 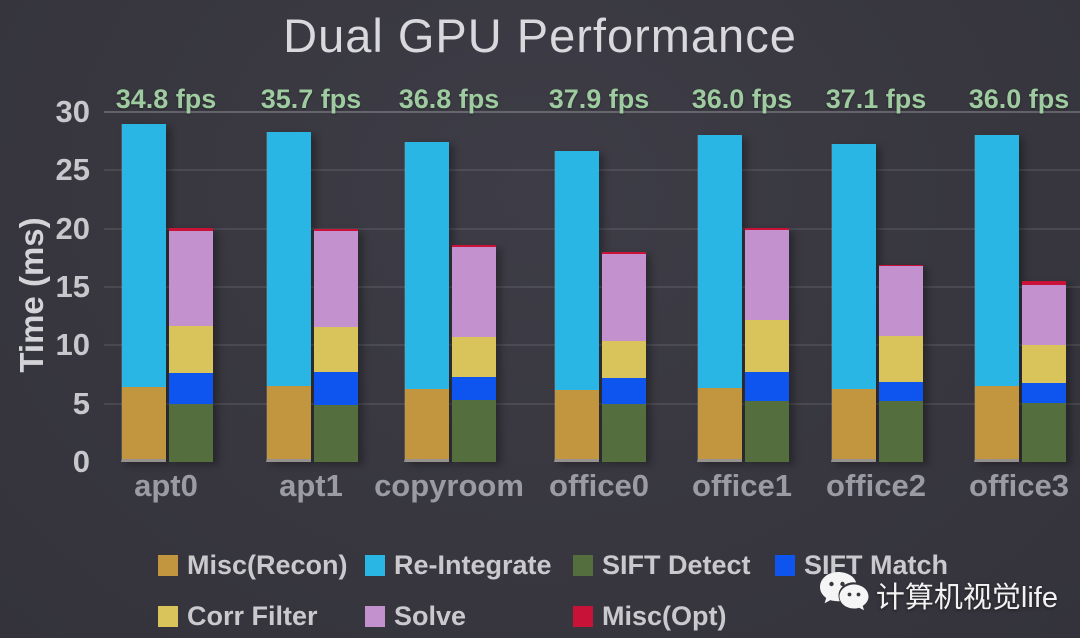 What do you see at coordinates (190, 432) in the screenshot?
I see `segment-sift-detect-apt0` at bounding box center [190, 432].